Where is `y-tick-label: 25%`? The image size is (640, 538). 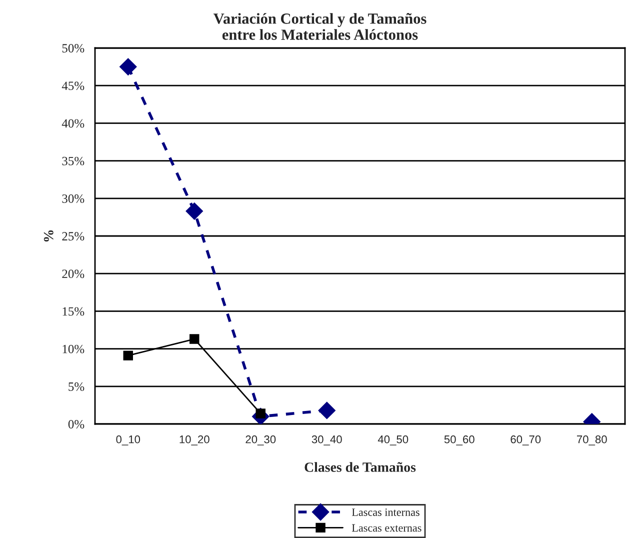
y-tick-label: 25% is located at coordinates (73, 236).